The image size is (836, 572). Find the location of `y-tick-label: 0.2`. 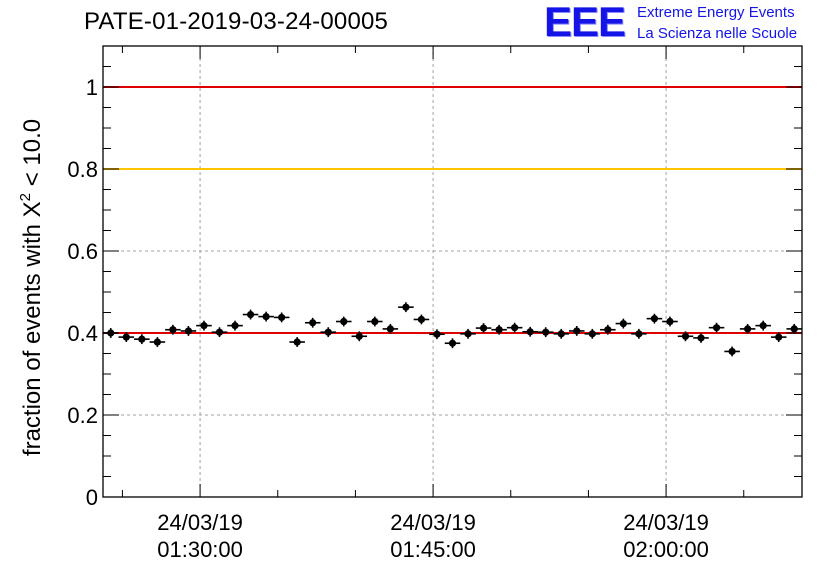

y-tick-label: 0.2 is located at coordinates (82, 415).